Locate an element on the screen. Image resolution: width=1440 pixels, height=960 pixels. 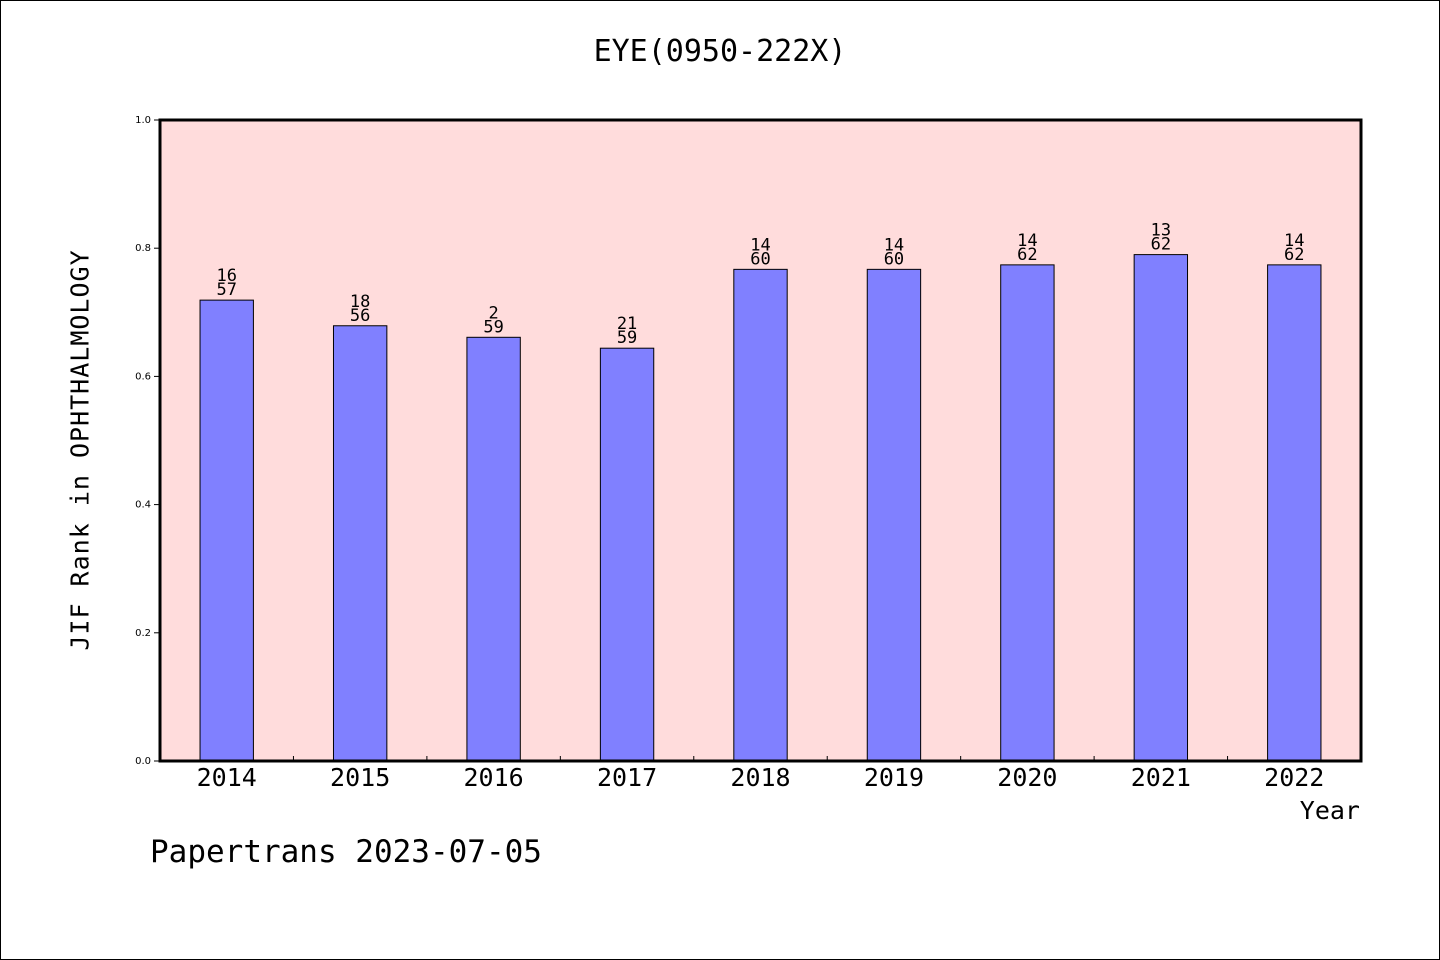
bar-rank-label: 2 is located at coordinates (493, 313).